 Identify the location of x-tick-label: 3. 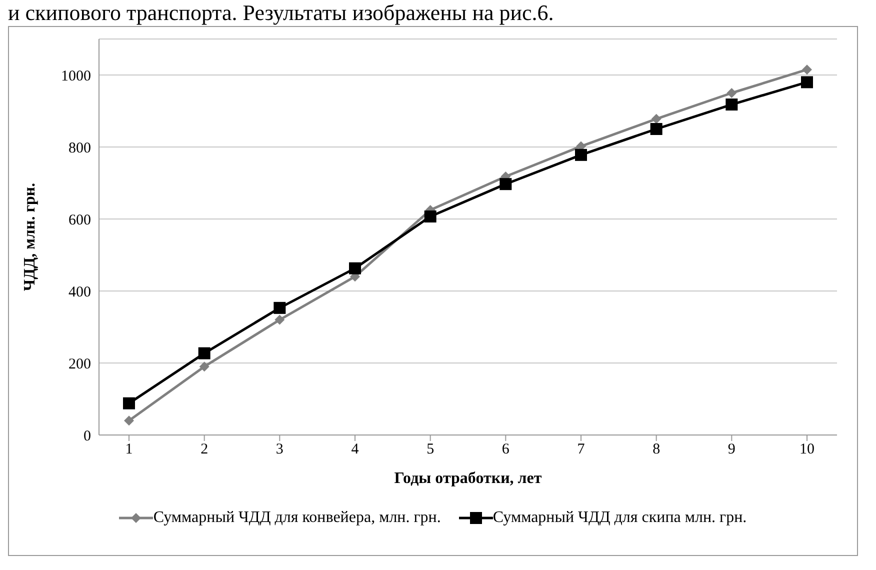
(280, 450).